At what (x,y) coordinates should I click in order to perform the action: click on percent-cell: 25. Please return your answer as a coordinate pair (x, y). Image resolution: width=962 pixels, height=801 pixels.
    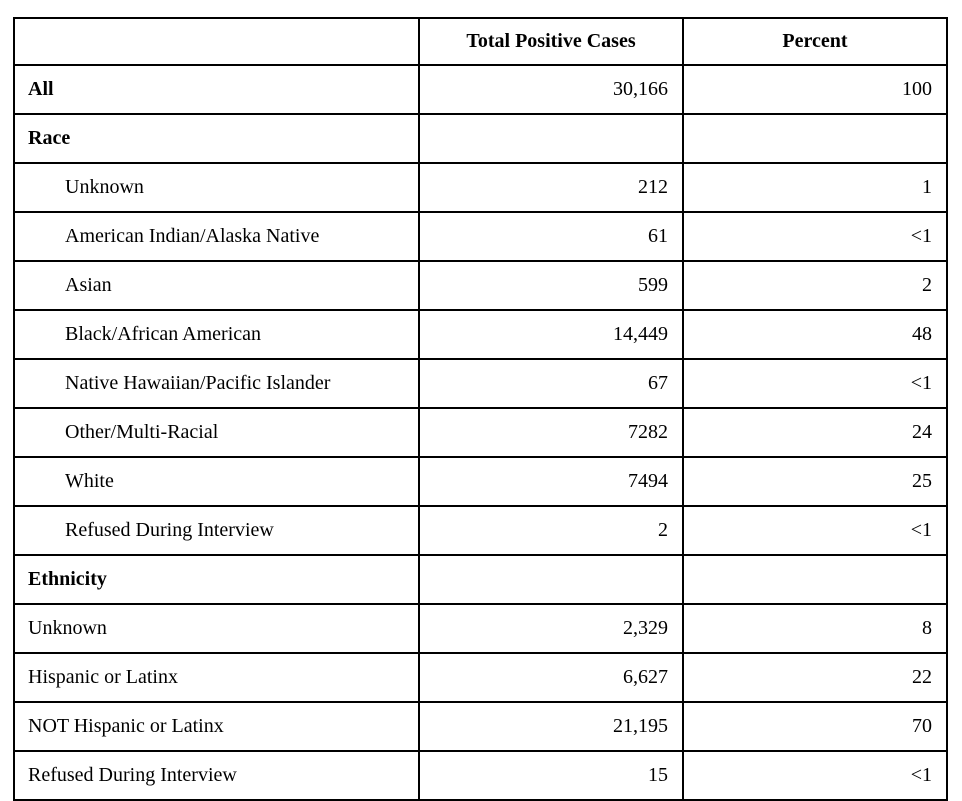
    Looking at the image, I should click on (815, 481).